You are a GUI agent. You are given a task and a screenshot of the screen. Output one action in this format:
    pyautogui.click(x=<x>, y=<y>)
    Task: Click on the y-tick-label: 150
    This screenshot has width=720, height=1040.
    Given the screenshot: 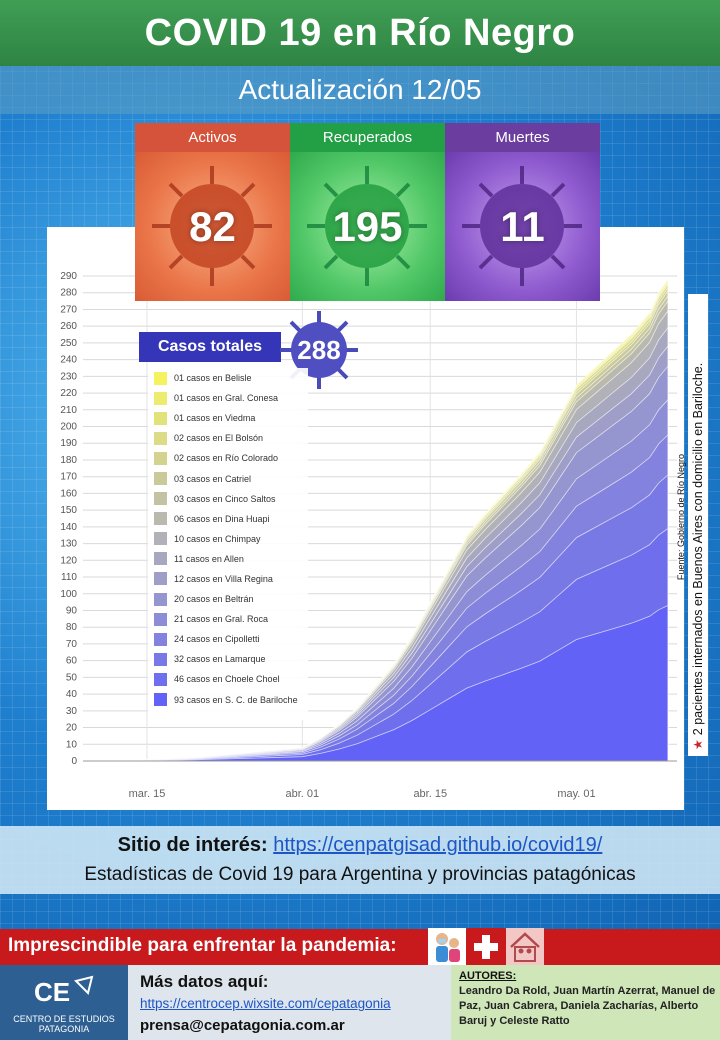 What is the action you would take?
    pyautogui.click(x=68, y=510)
    